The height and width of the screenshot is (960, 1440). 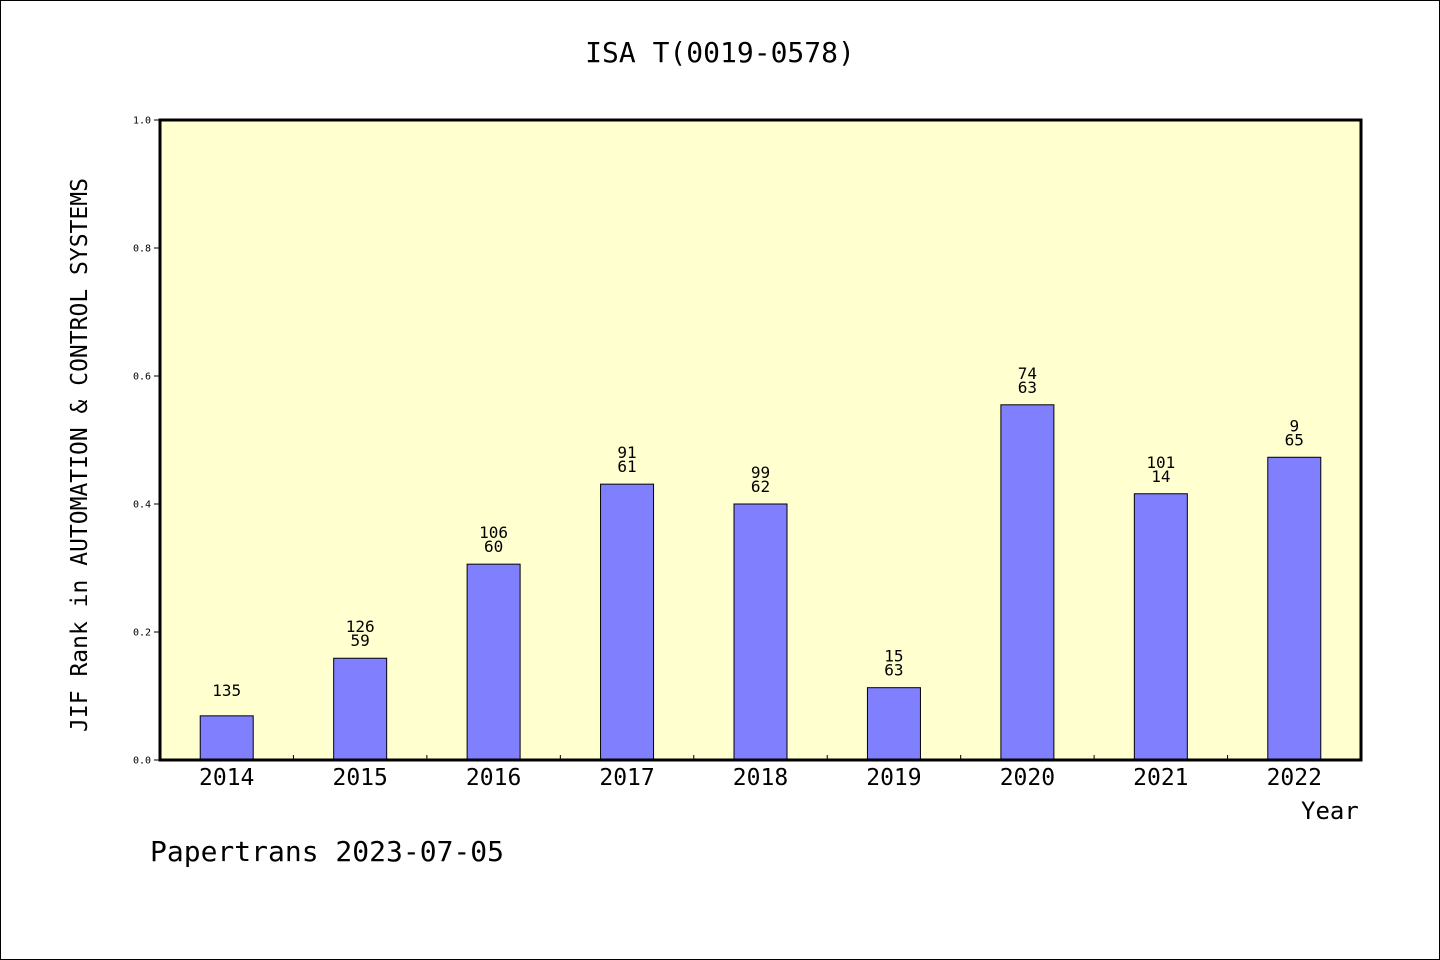 I want to click on bar-label-top: 74, so click(x=1027, y=373).